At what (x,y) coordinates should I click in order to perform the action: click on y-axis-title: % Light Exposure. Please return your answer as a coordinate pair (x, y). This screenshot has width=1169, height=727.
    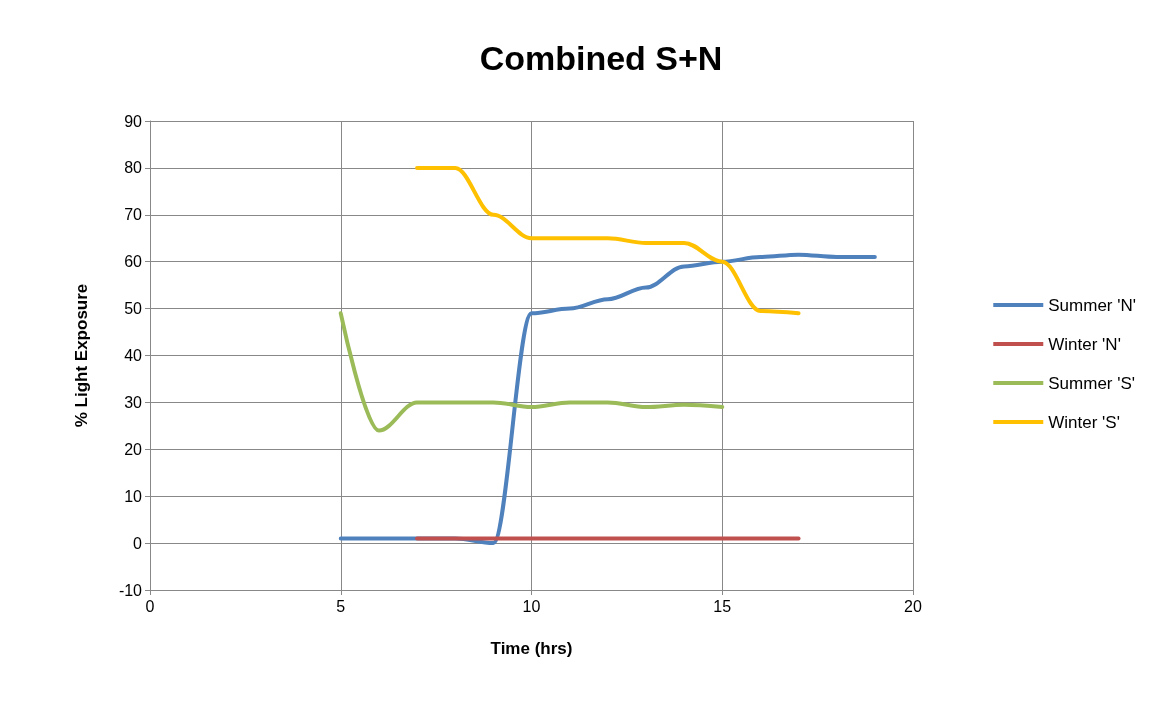
    Looking at the image, I should click on (81, 355).